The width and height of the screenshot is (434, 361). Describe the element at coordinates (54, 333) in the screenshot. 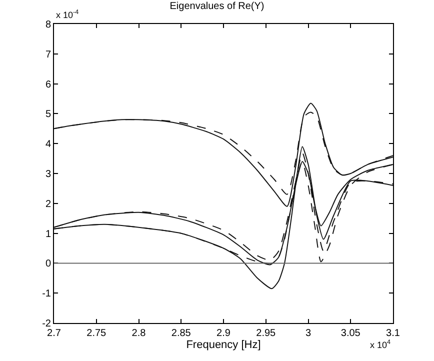

I see `x-tick-label: 2.7` at that location.